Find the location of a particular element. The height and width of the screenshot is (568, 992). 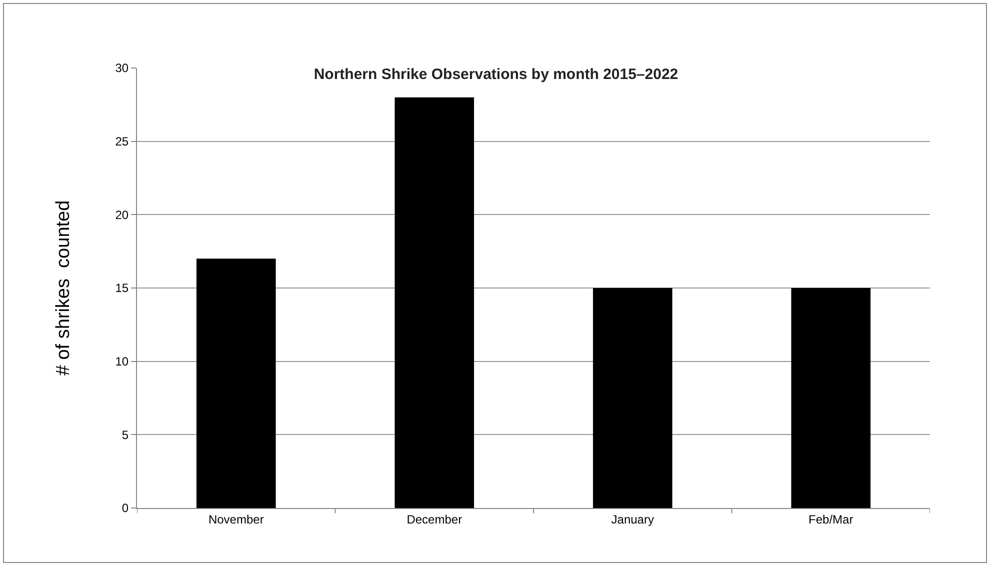

y-tick-label: 0 is located at coordinates (125, 508).